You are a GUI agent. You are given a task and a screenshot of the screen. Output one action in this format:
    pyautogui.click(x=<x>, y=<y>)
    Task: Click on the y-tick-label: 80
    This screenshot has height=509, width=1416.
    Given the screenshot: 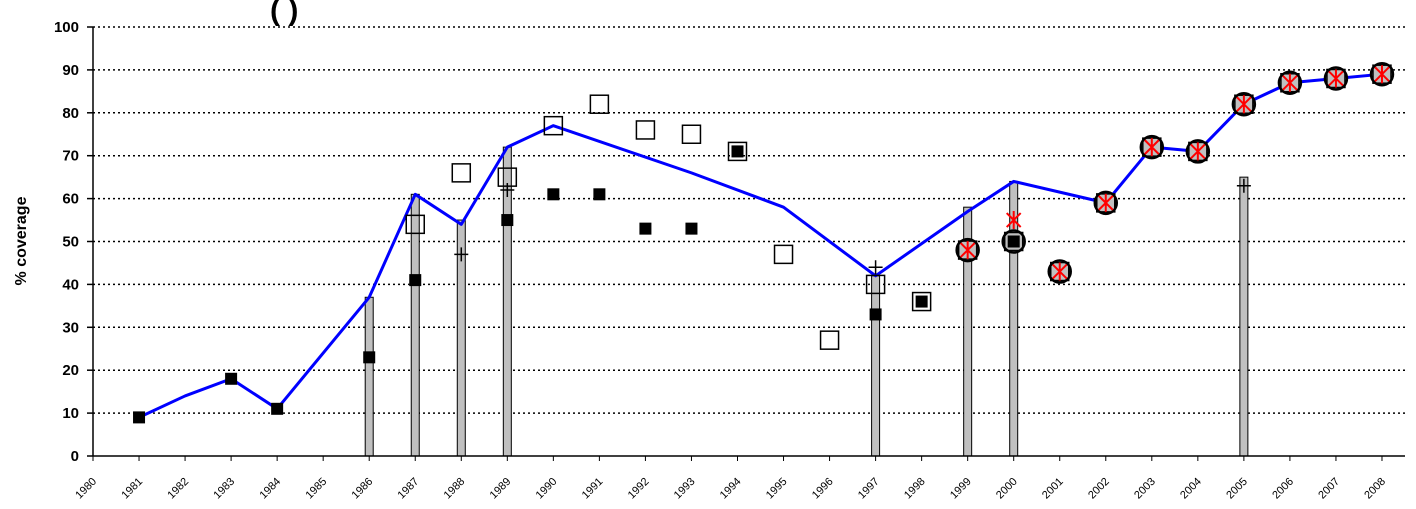 What is the action you would take?
    pyautogui.click(x=70, y=113)
    